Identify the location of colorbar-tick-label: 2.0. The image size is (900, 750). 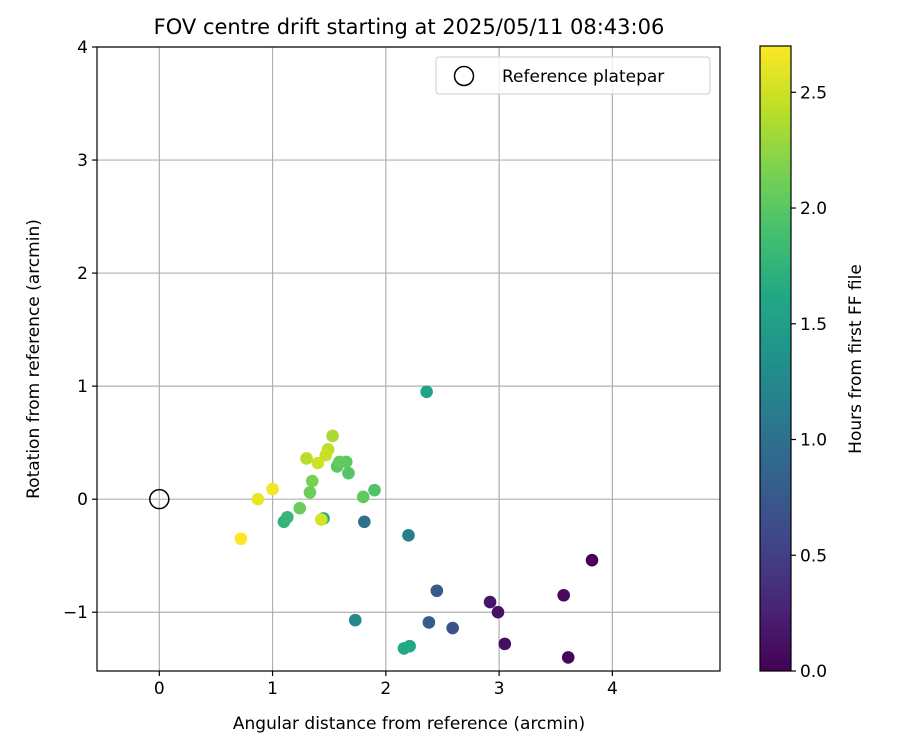
(813, 209).